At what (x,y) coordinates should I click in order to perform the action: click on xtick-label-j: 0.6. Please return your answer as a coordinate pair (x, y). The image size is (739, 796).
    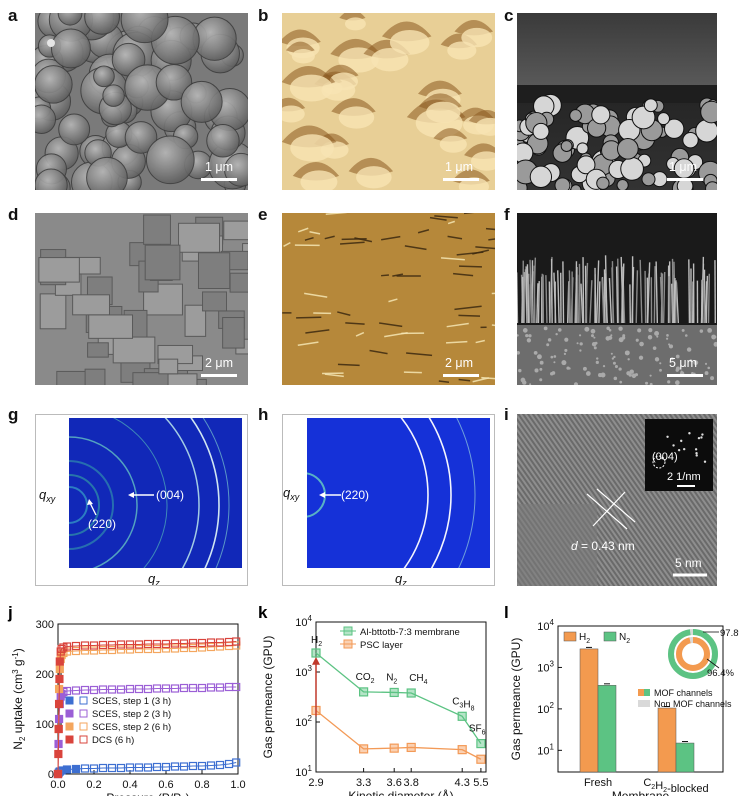
    Looking at the image, I should click on (165, 785).